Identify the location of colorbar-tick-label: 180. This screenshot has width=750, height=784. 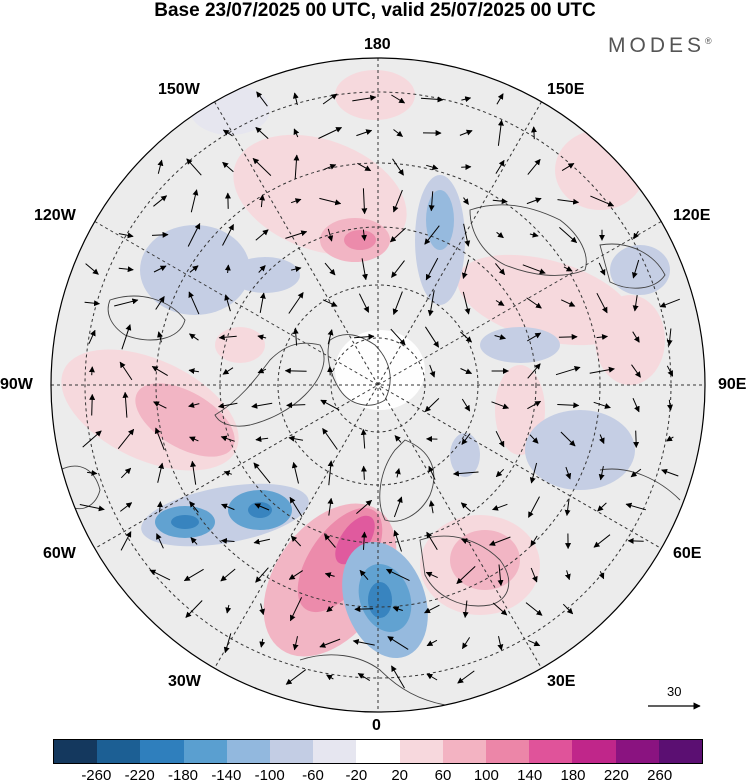
(572, 775).